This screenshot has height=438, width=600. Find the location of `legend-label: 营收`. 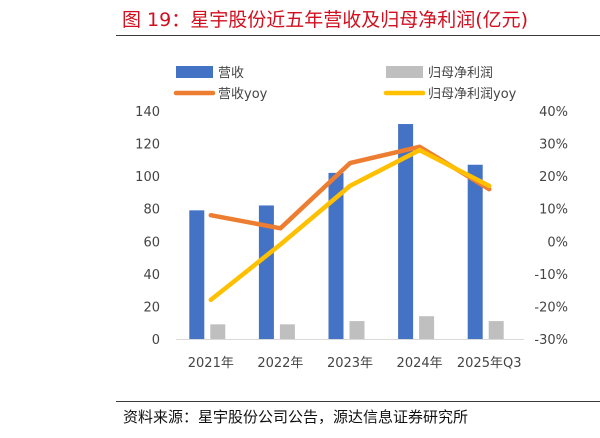

legend-label: 营收 is located at coordinates (231, 73).